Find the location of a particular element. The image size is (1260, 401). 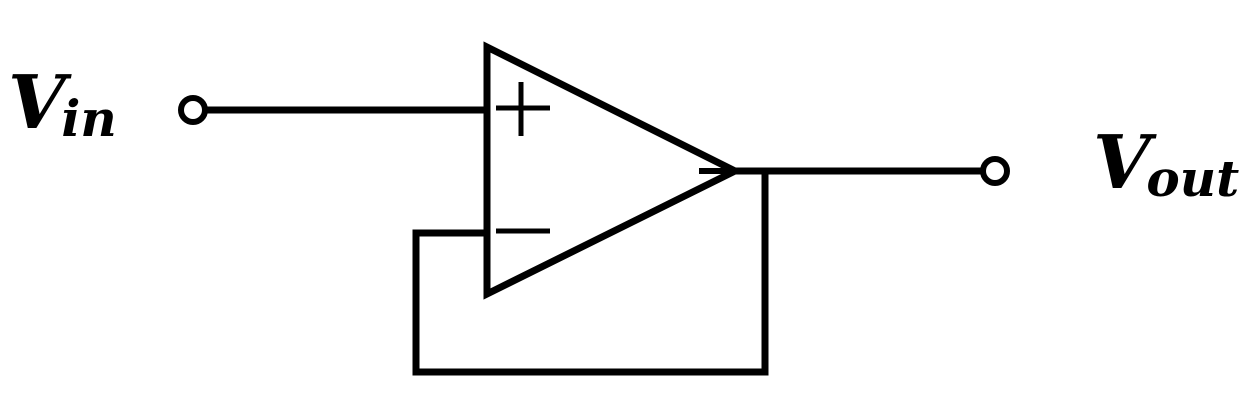

input-terminal is located at coordinates (193, 110).